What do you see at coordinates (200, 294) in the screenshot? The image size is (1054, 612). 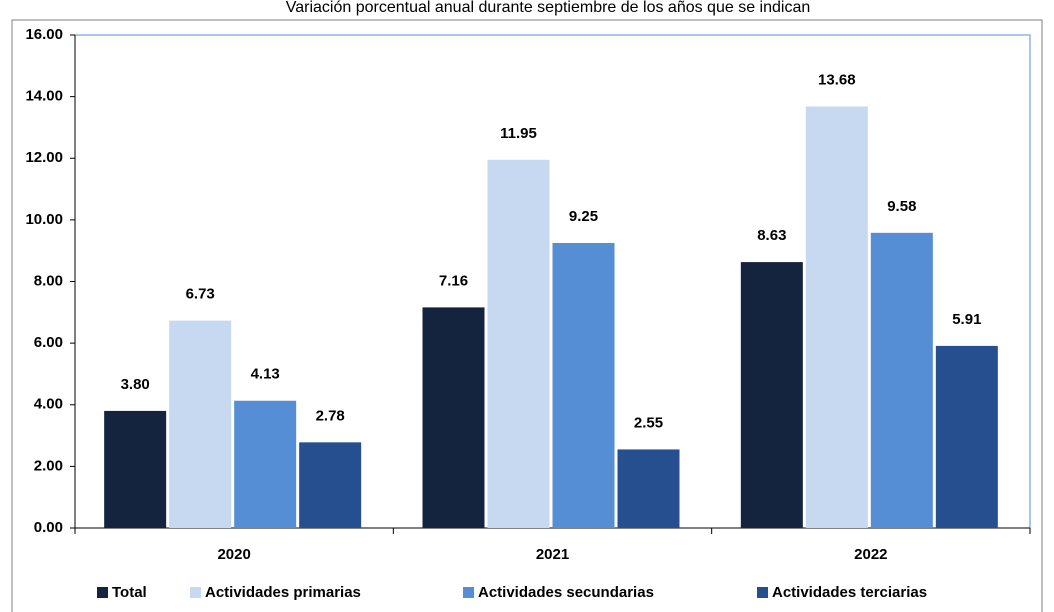 I see `value-label: 6.73` at bounding box center [200, 294].